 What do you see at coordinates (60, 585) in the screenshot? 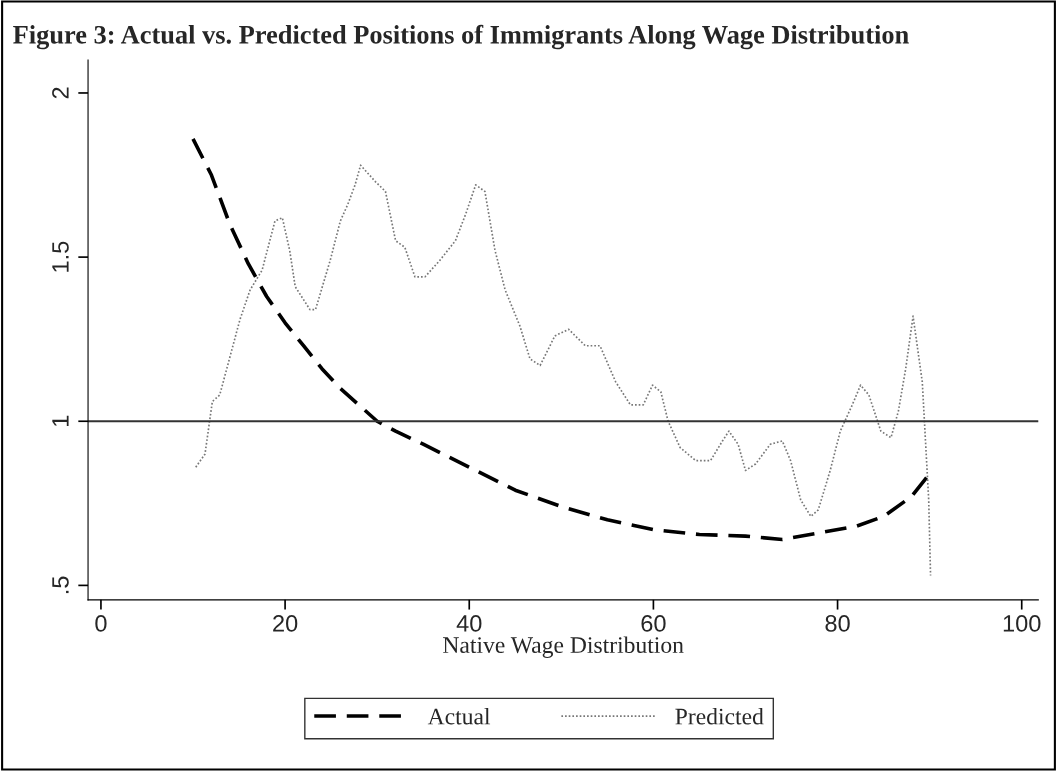
I see `y-tick-label: .5` at bounding box center [60, 585].